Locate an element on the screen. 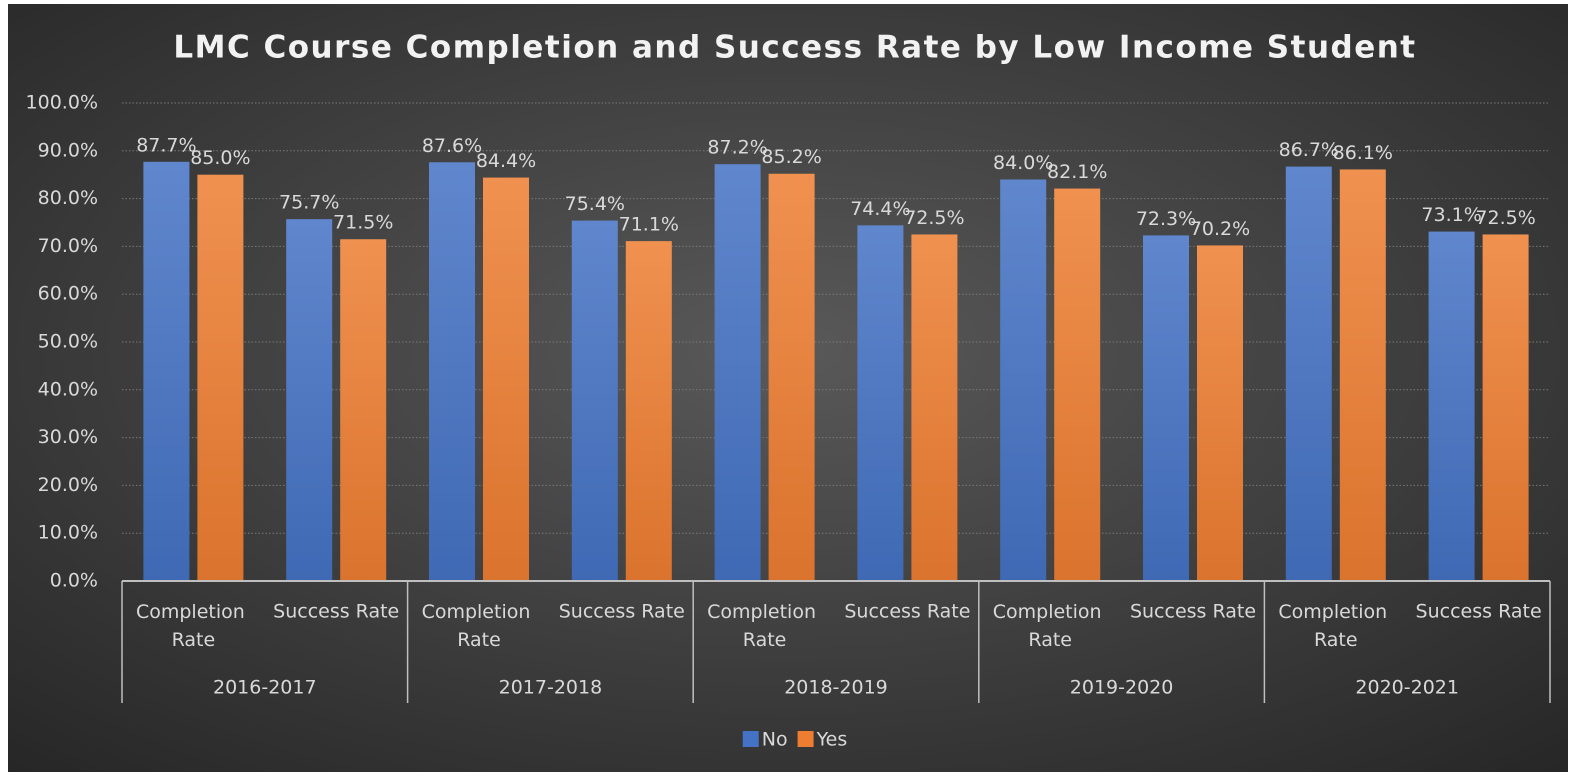 This screenshot has width=1572, height=776. data-label: 73.1% is located at coordinates (1451, 215).